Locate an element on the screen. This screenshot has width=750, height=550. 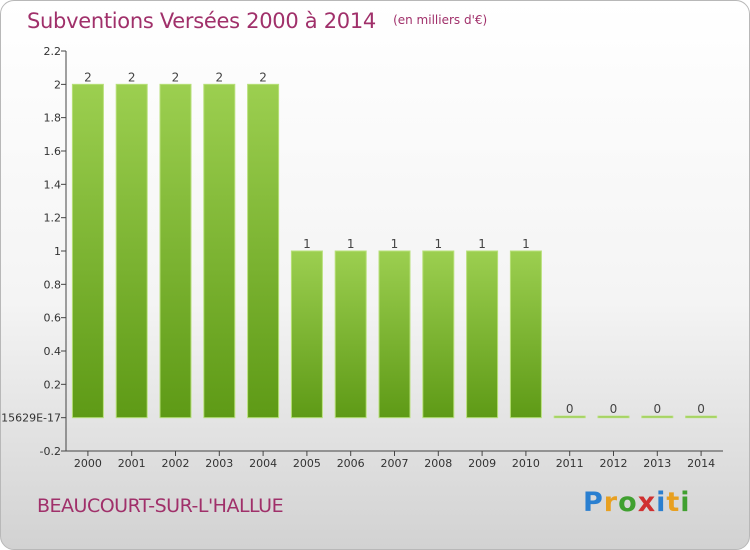
x-tick-label: 2003 is located at coordinates (219, 463).